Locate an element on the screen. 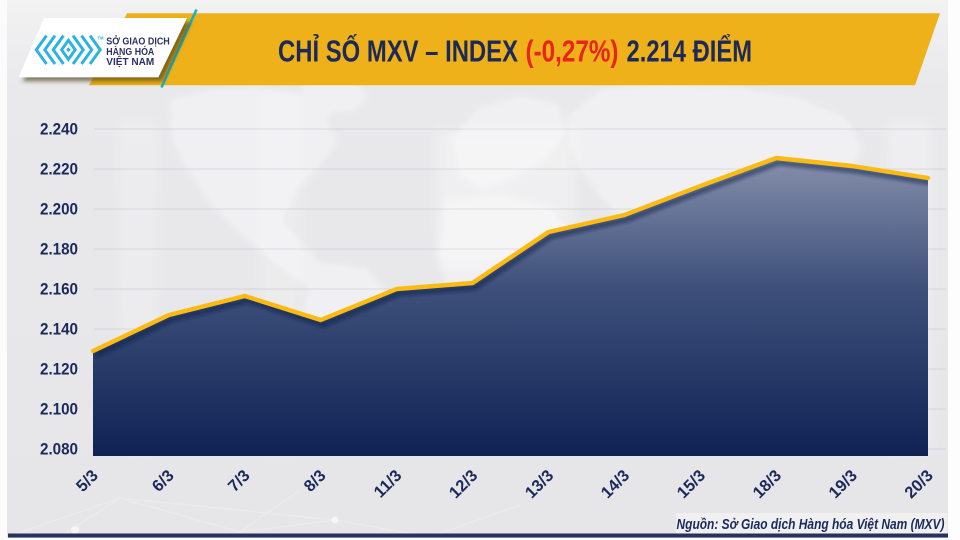 The width and height of the screenshot is (960, 540). svg-text: 2.220 is located at coordinates (59, 170).